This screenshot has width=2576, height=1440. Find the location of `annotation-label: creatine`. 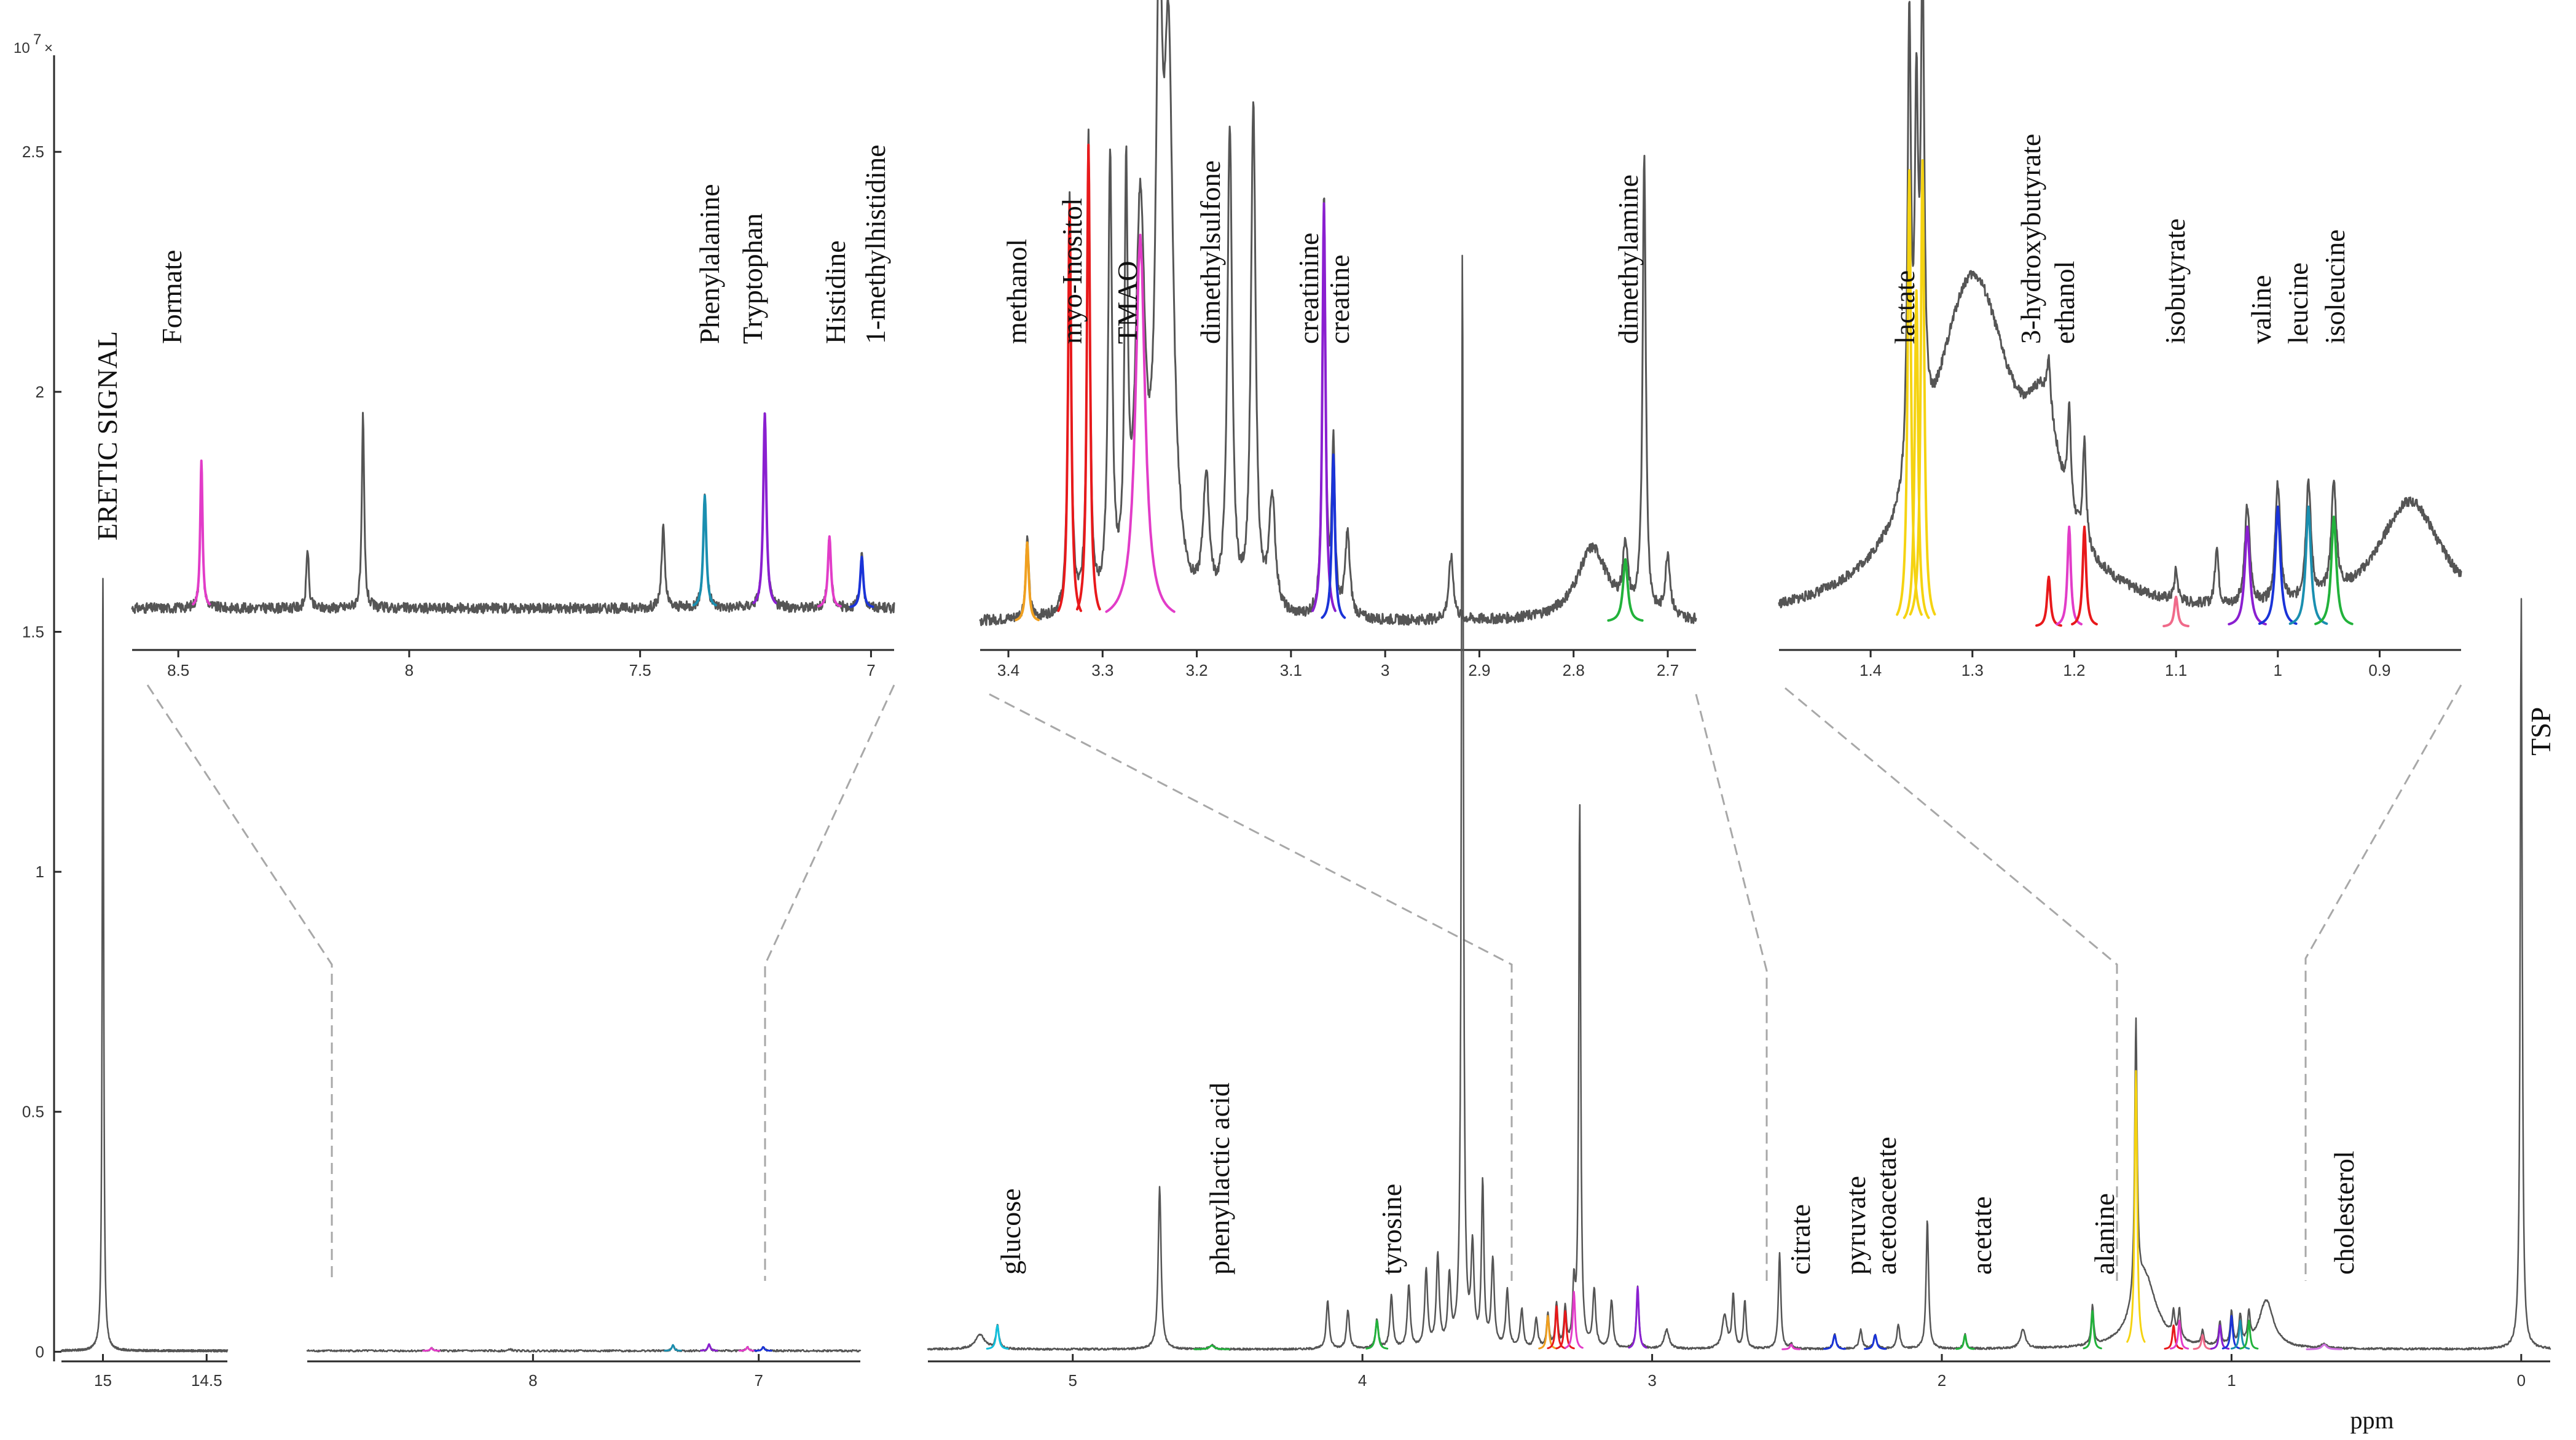

annotation-label: creatine is located at coordinates (1339, 299).